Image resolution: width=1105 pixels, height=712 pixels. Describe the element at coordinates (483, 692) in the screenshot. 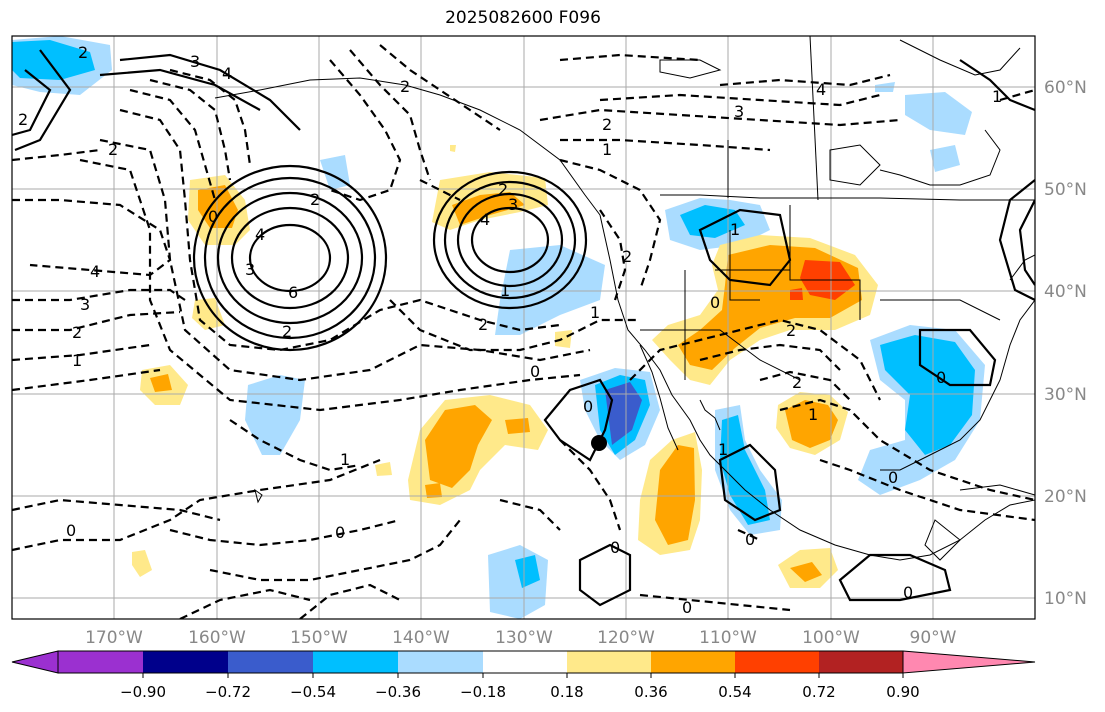

I see `colorbar-tick: −0.18` at that location.